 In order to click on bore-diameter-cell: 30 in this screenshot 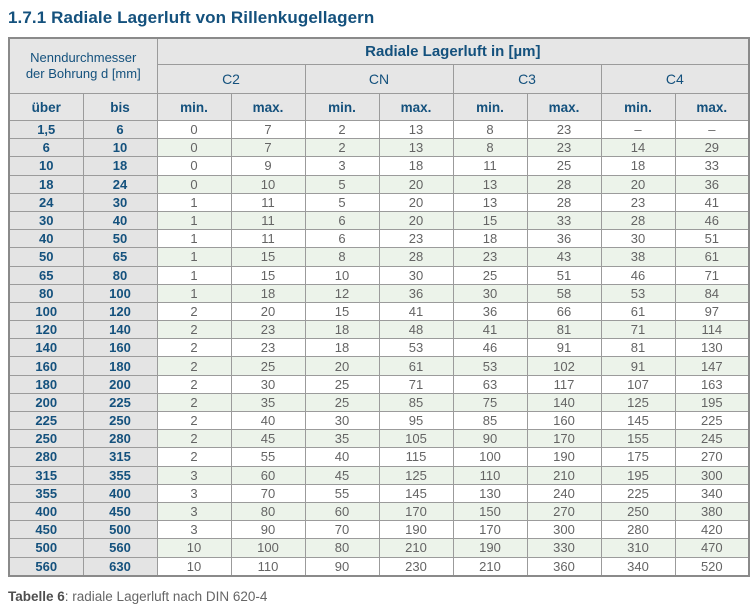, I will do `click(46, 220)`.